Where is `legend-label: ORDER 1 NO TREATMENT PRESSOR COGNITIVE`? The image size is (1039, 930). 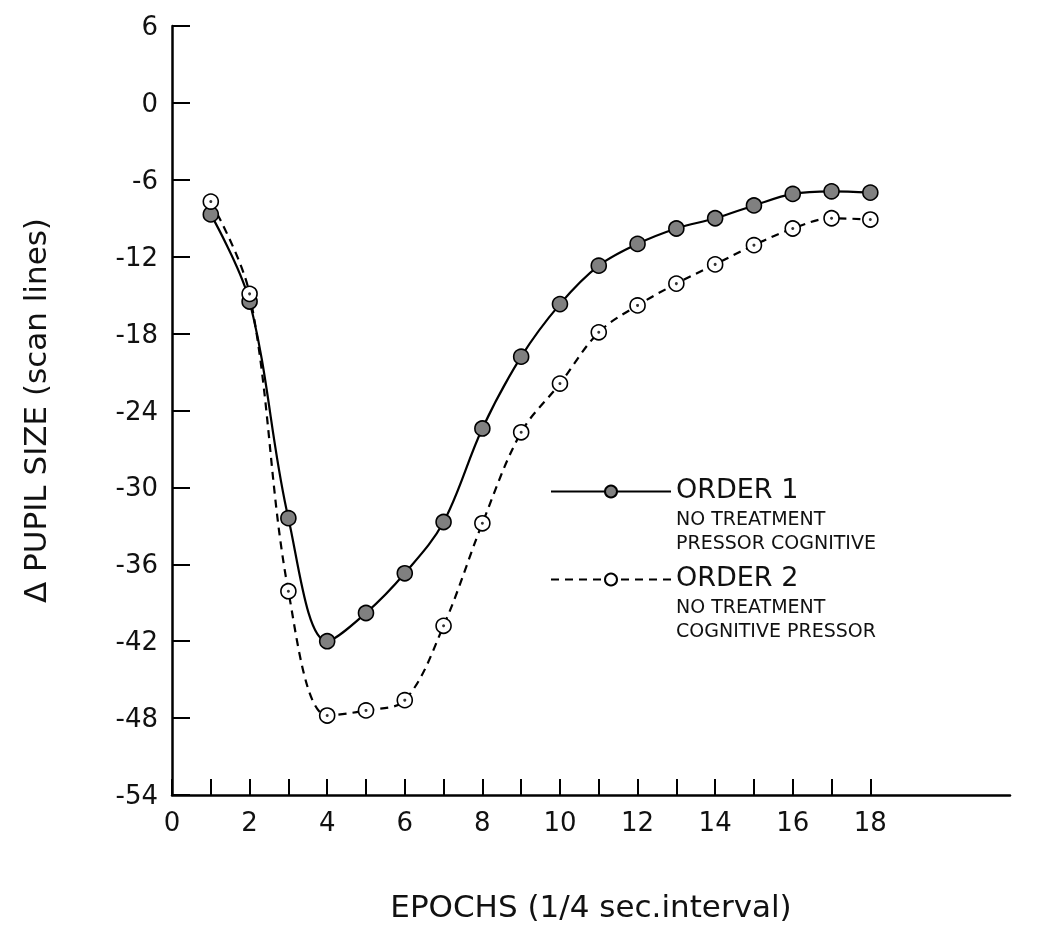
legend-label: ORDER 1 NO TREATMENT PRESSOR COGNITIVE is located at coordinates (776, 513).